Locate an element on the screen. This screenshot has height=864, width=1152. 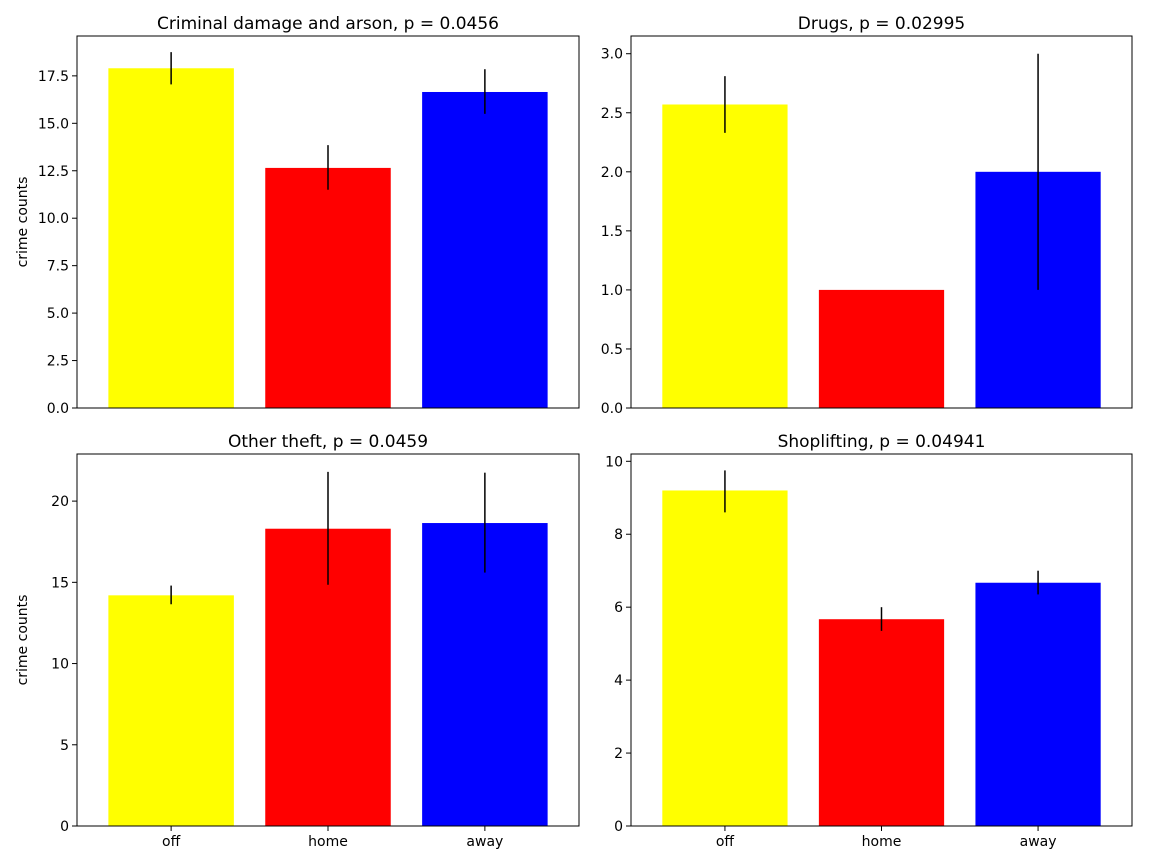
y-tick-label: 0.5 is located at coordinates (612, 350).